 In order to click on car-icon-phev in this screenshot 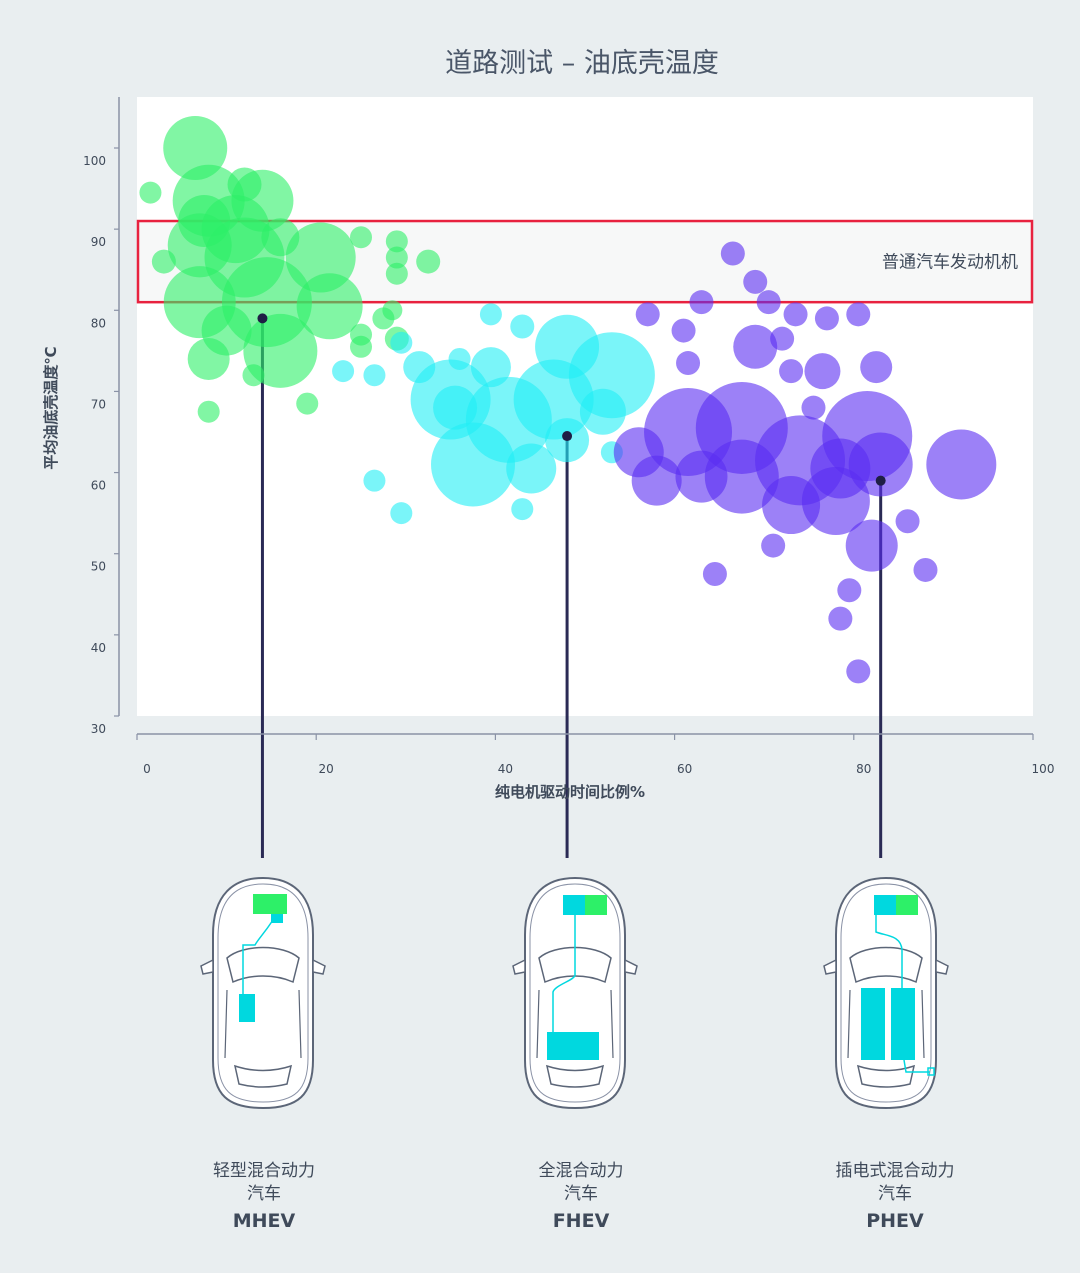, I will do `click(886, 993)`.